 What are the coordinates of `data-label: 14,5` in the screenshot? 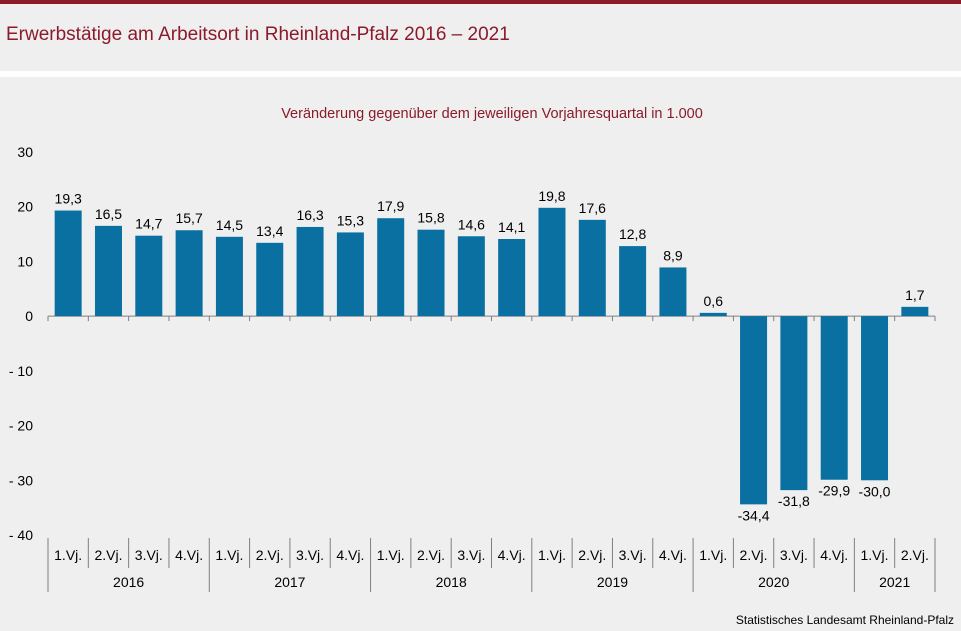 It's located at (229, 225).